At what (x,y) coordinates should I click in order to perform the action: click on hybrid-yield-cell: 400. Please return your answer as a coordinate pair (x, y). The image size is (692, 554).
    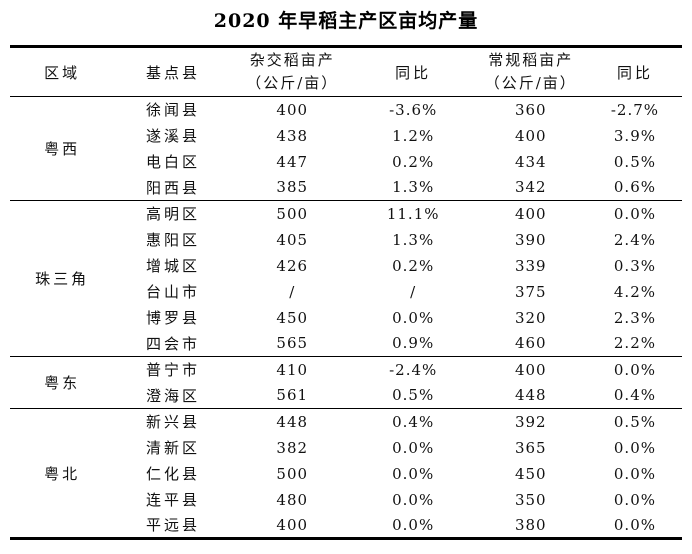
    Looking at the image, I should click on (292, 524).